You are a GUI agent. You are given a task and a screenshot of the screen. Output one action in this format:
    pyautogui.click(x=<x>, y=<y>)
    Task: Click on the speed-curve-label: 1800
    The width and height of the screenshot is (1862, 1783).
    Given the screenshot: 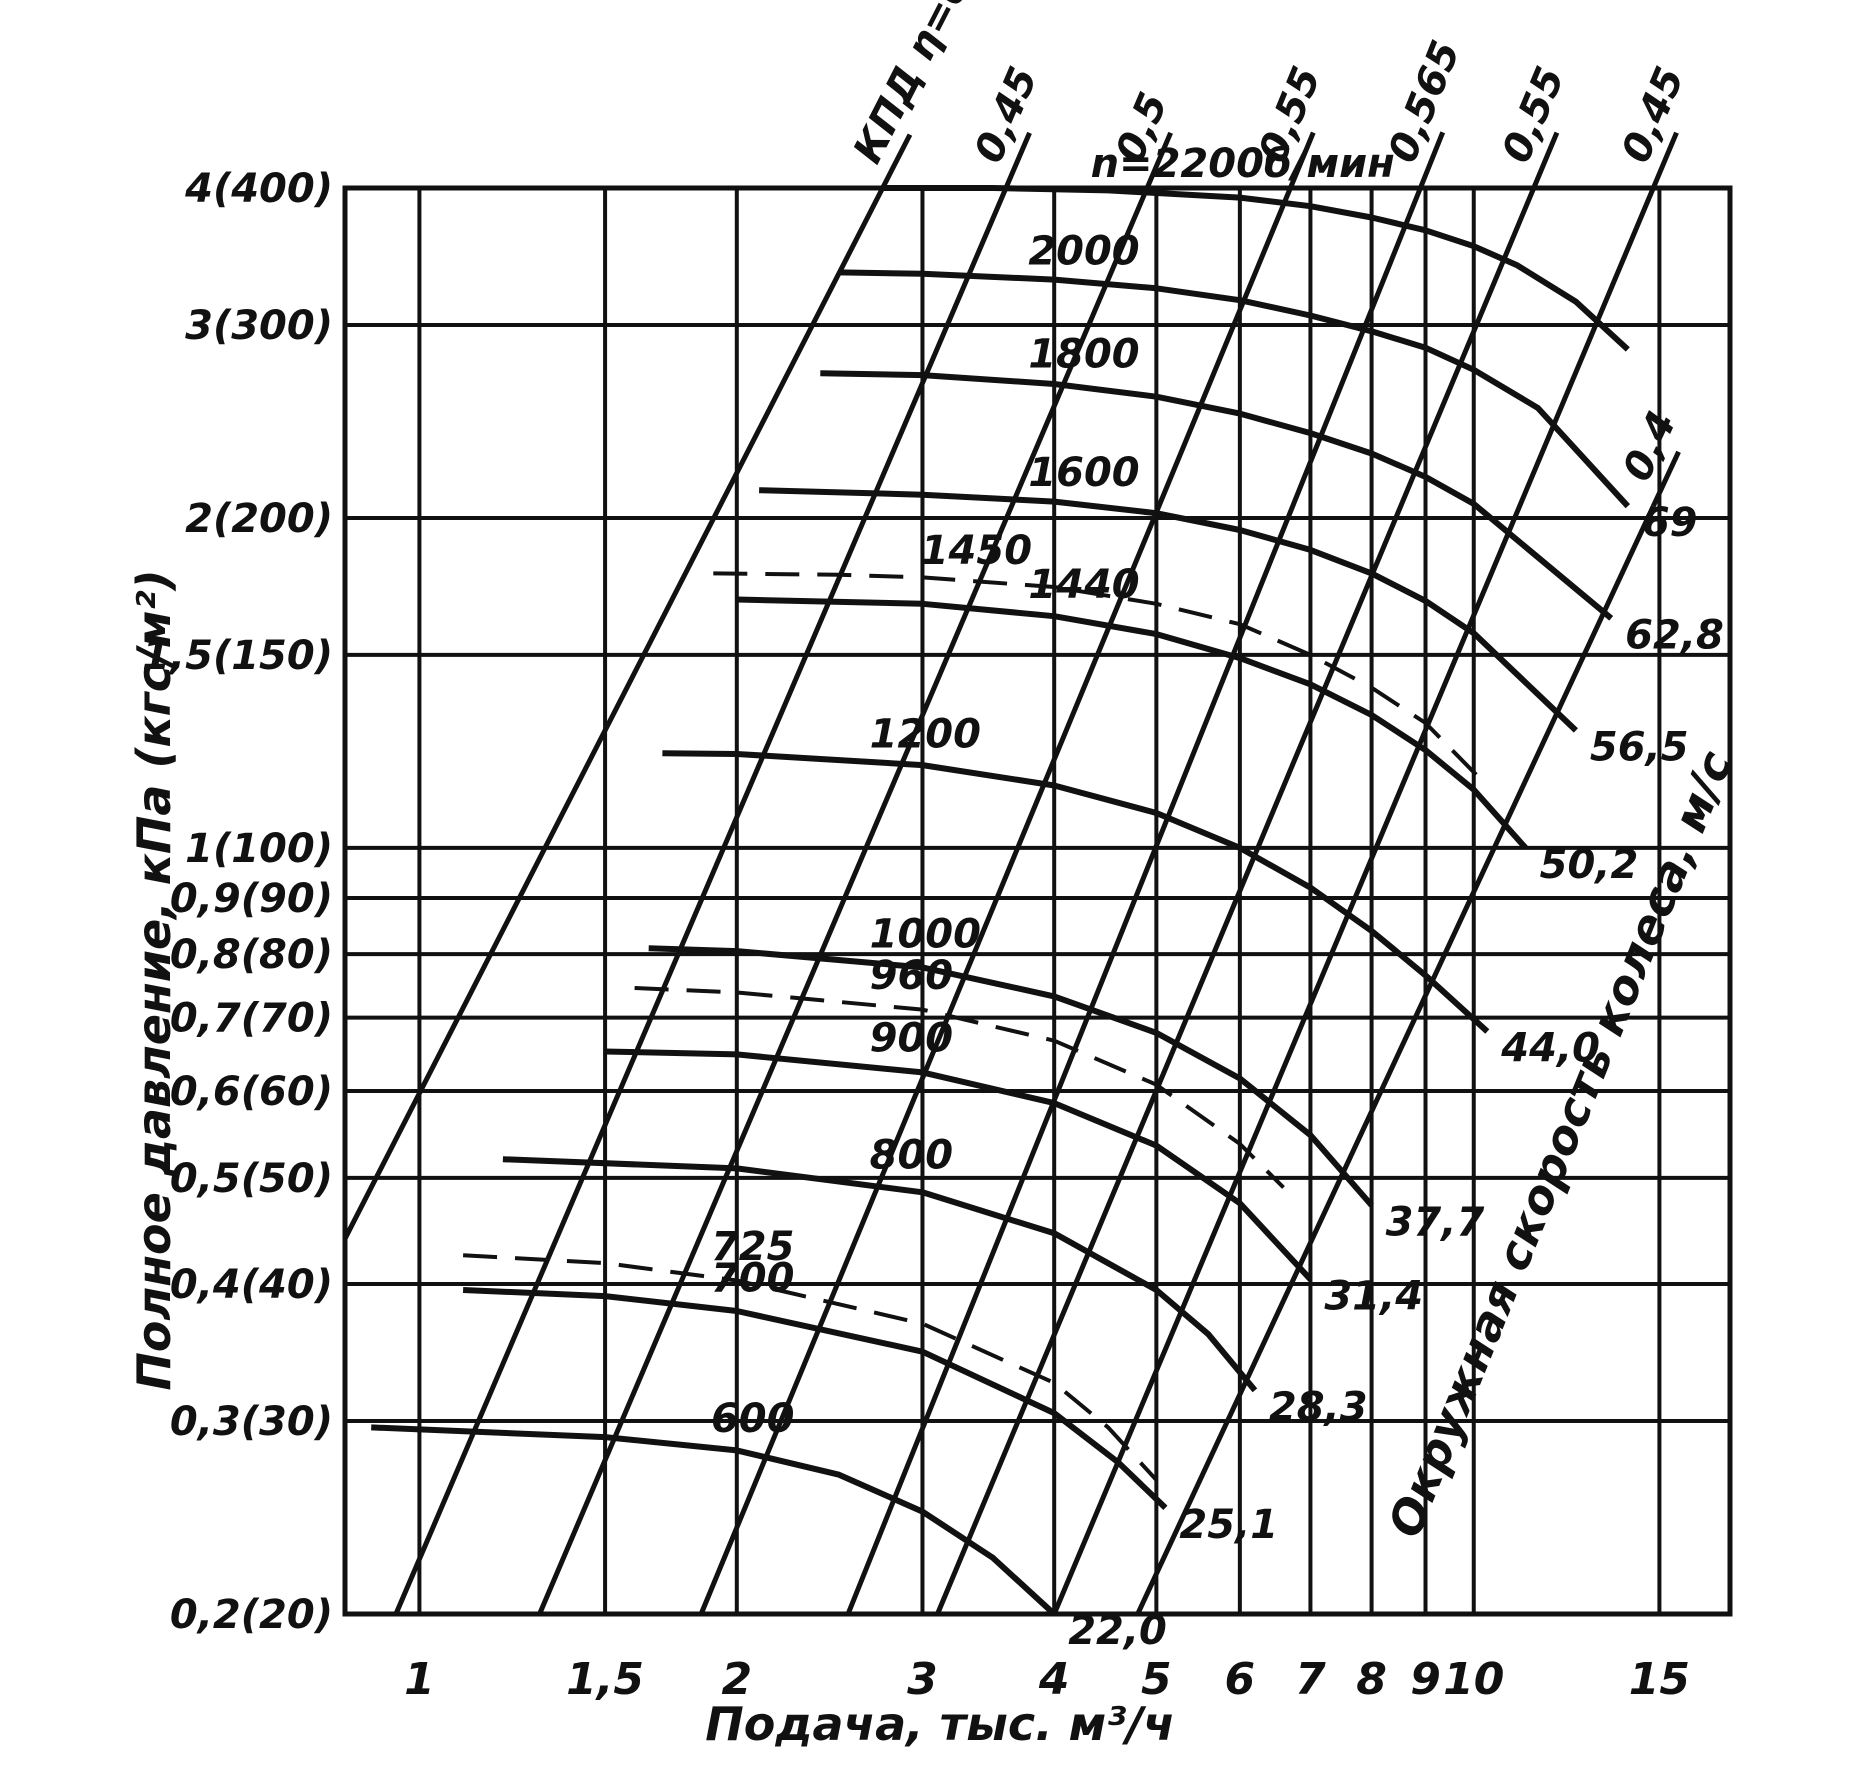 What is the action you would take?
    pyautogui.click(x=1083, y=355)
    